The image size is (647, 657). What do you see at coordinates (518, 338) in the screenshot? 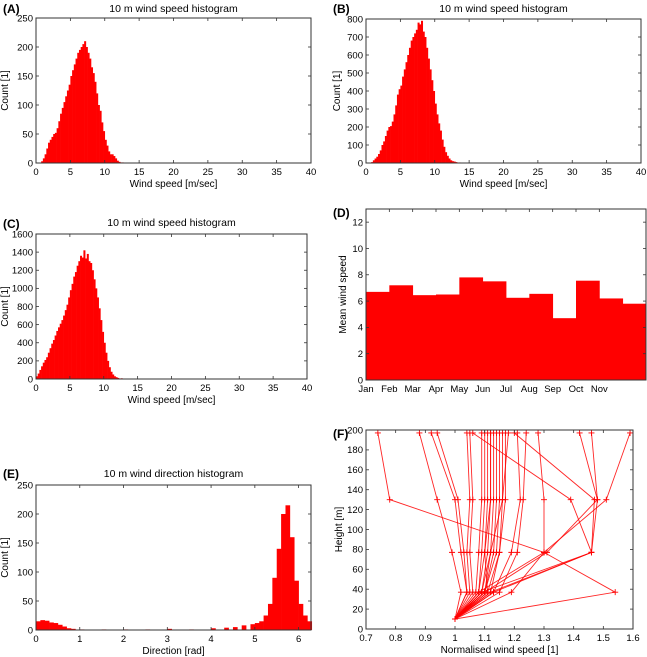
I see `bar-jul` at bounding box center [518, 338].